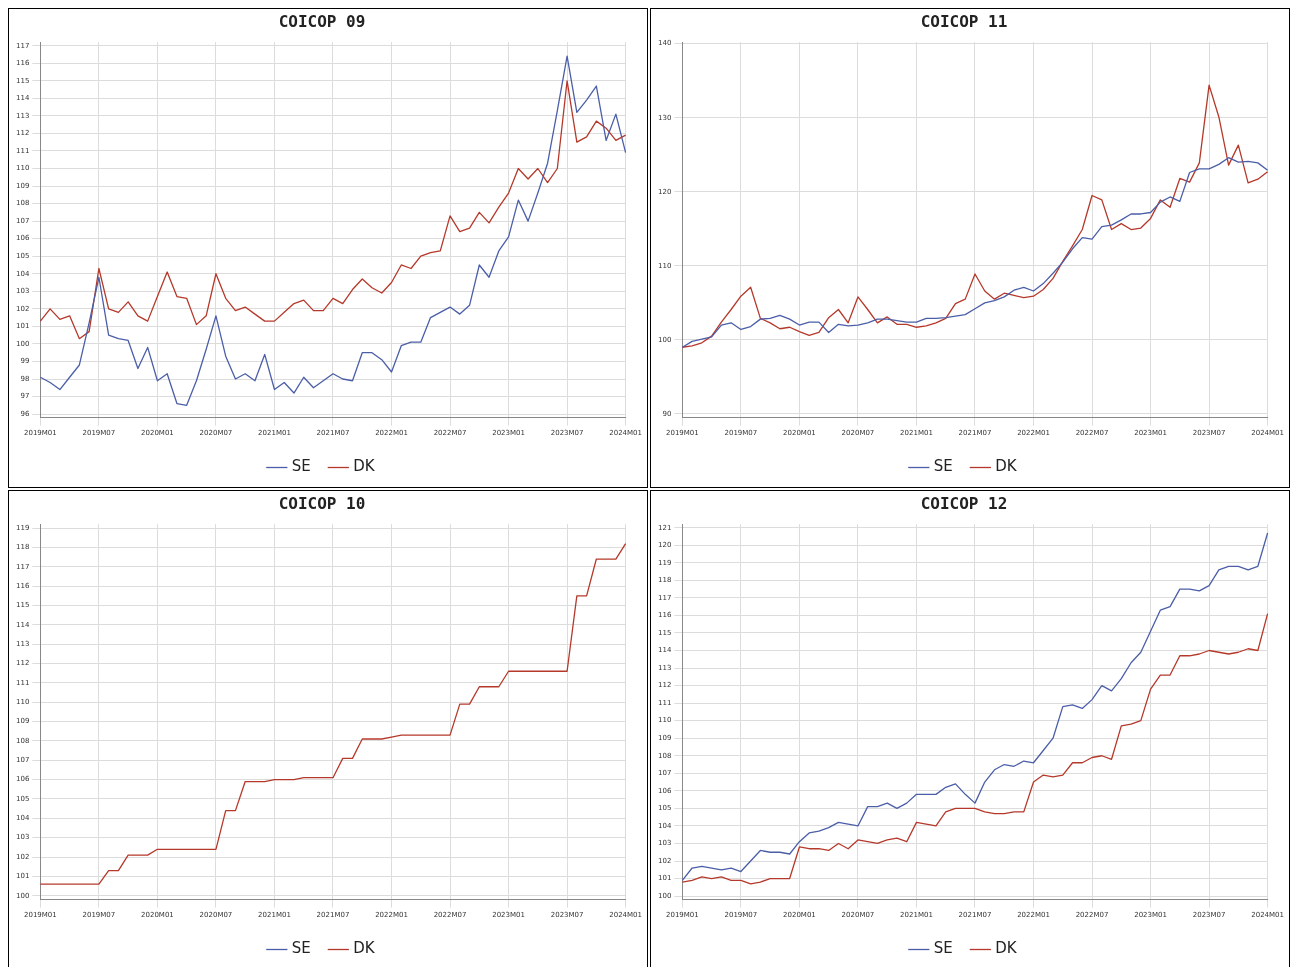  I want to click on chart-title: COICOP 10, so click(322, 503).